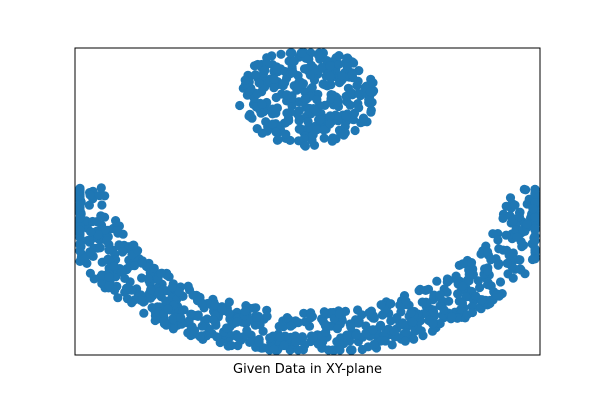 The width and height of the screenshot is (600, 400). What do you see at coordinates (307, 369) in the screenshot?
I see `x-axis-label: Given Data in XY-plane` at bounding box center [307, 369].